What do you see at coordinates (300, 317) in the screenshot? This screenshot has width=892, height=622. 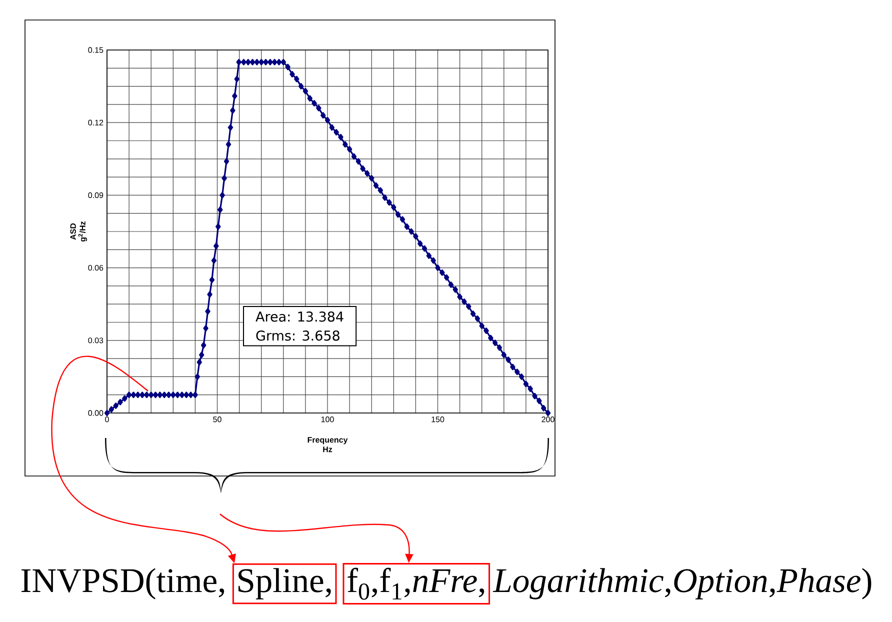 I see `annotation: Area: 13.384` at bounding box center [300, 317].